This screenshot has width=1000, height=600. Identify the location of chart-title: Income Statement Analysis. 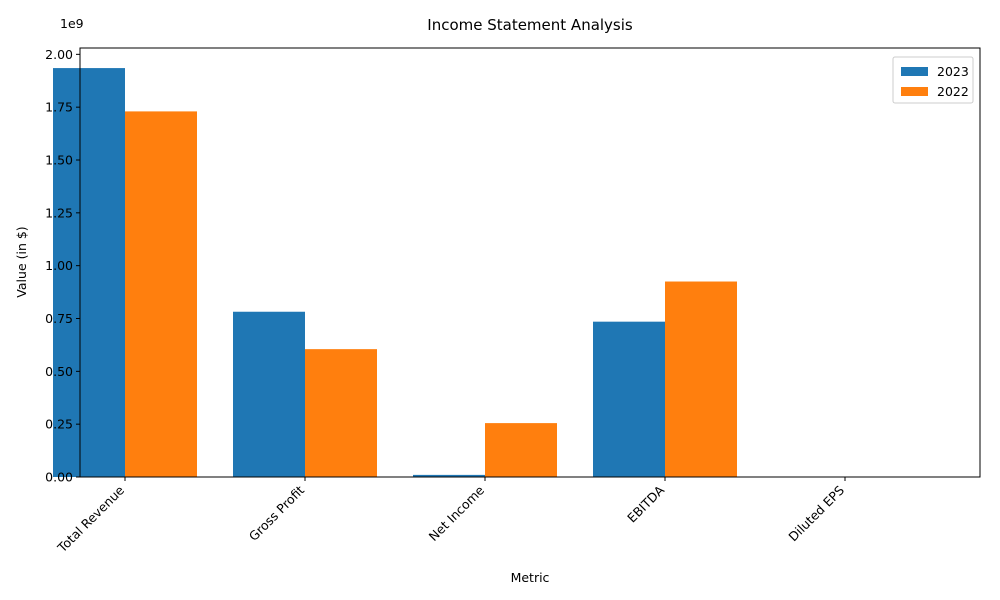
(530, 25).